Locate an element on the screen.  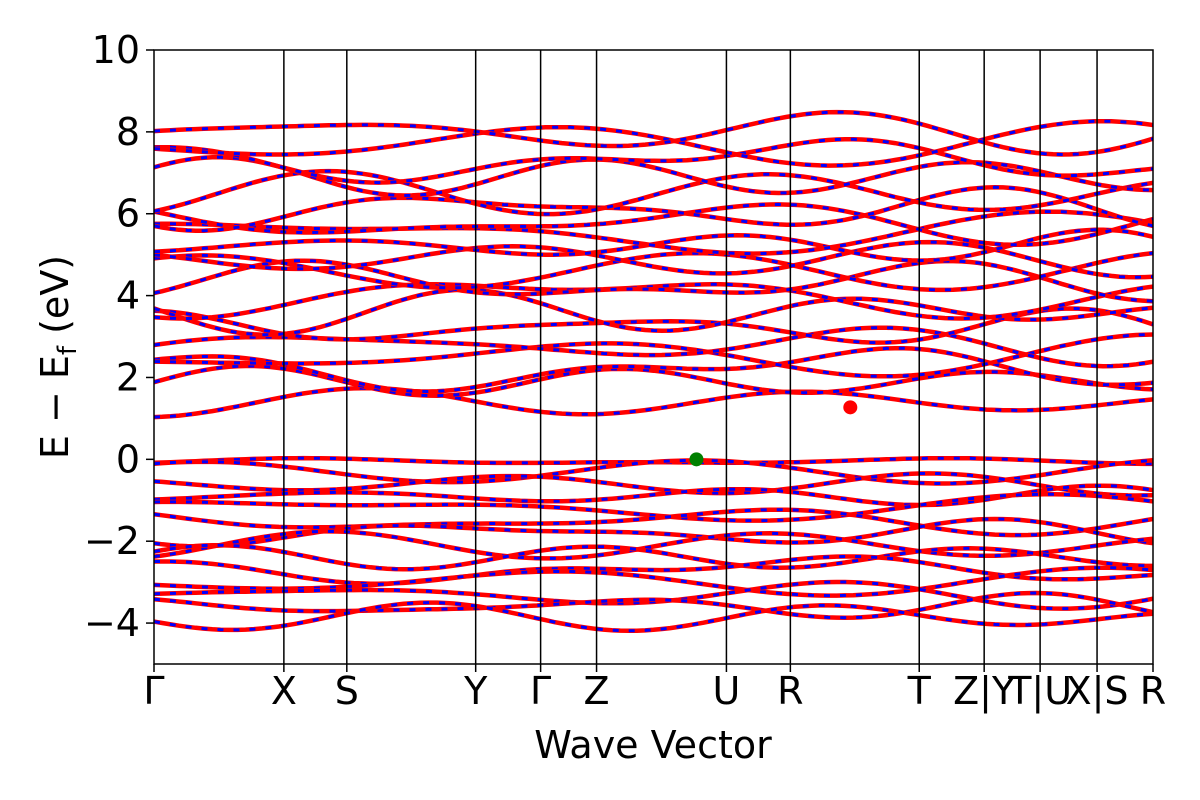
x-tick-label: X|S is located at coordinates (1097, 691).